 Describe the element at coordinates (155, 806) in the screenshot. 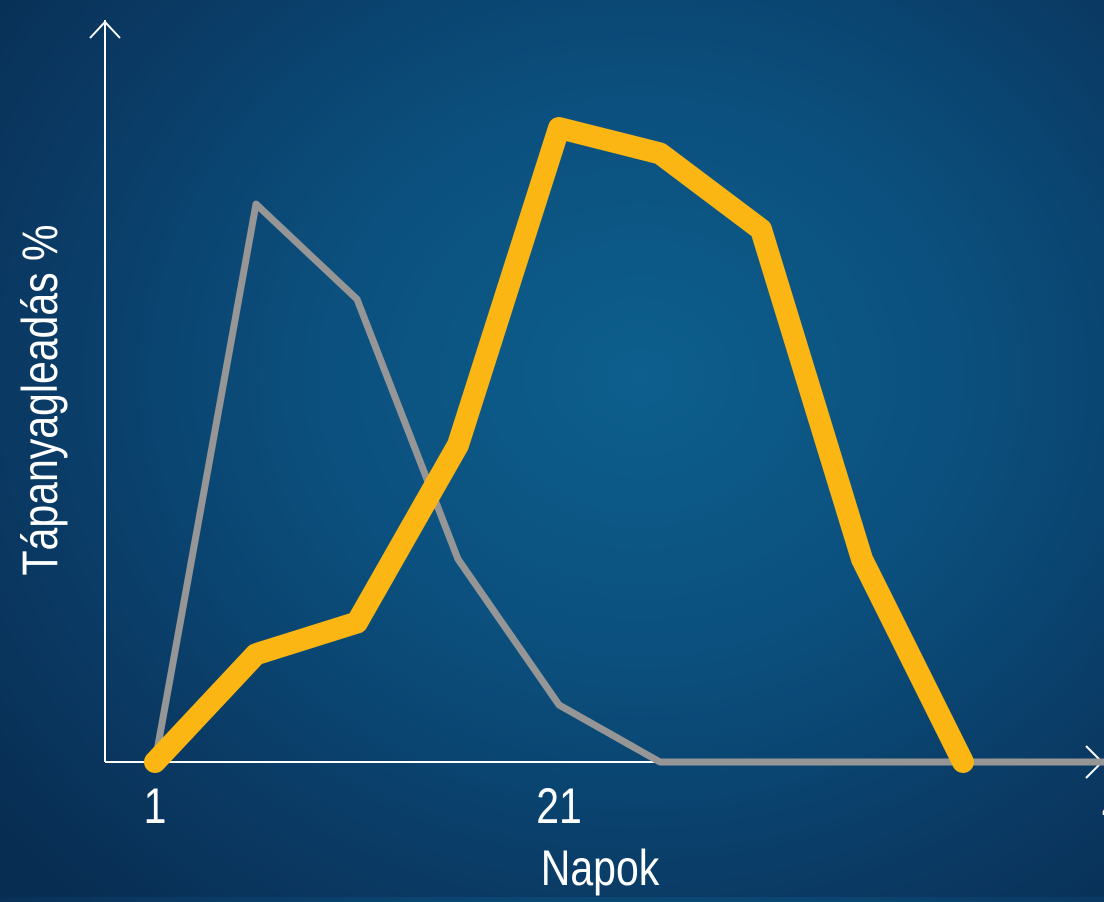

I see `x-tick-label: 1` at that location.